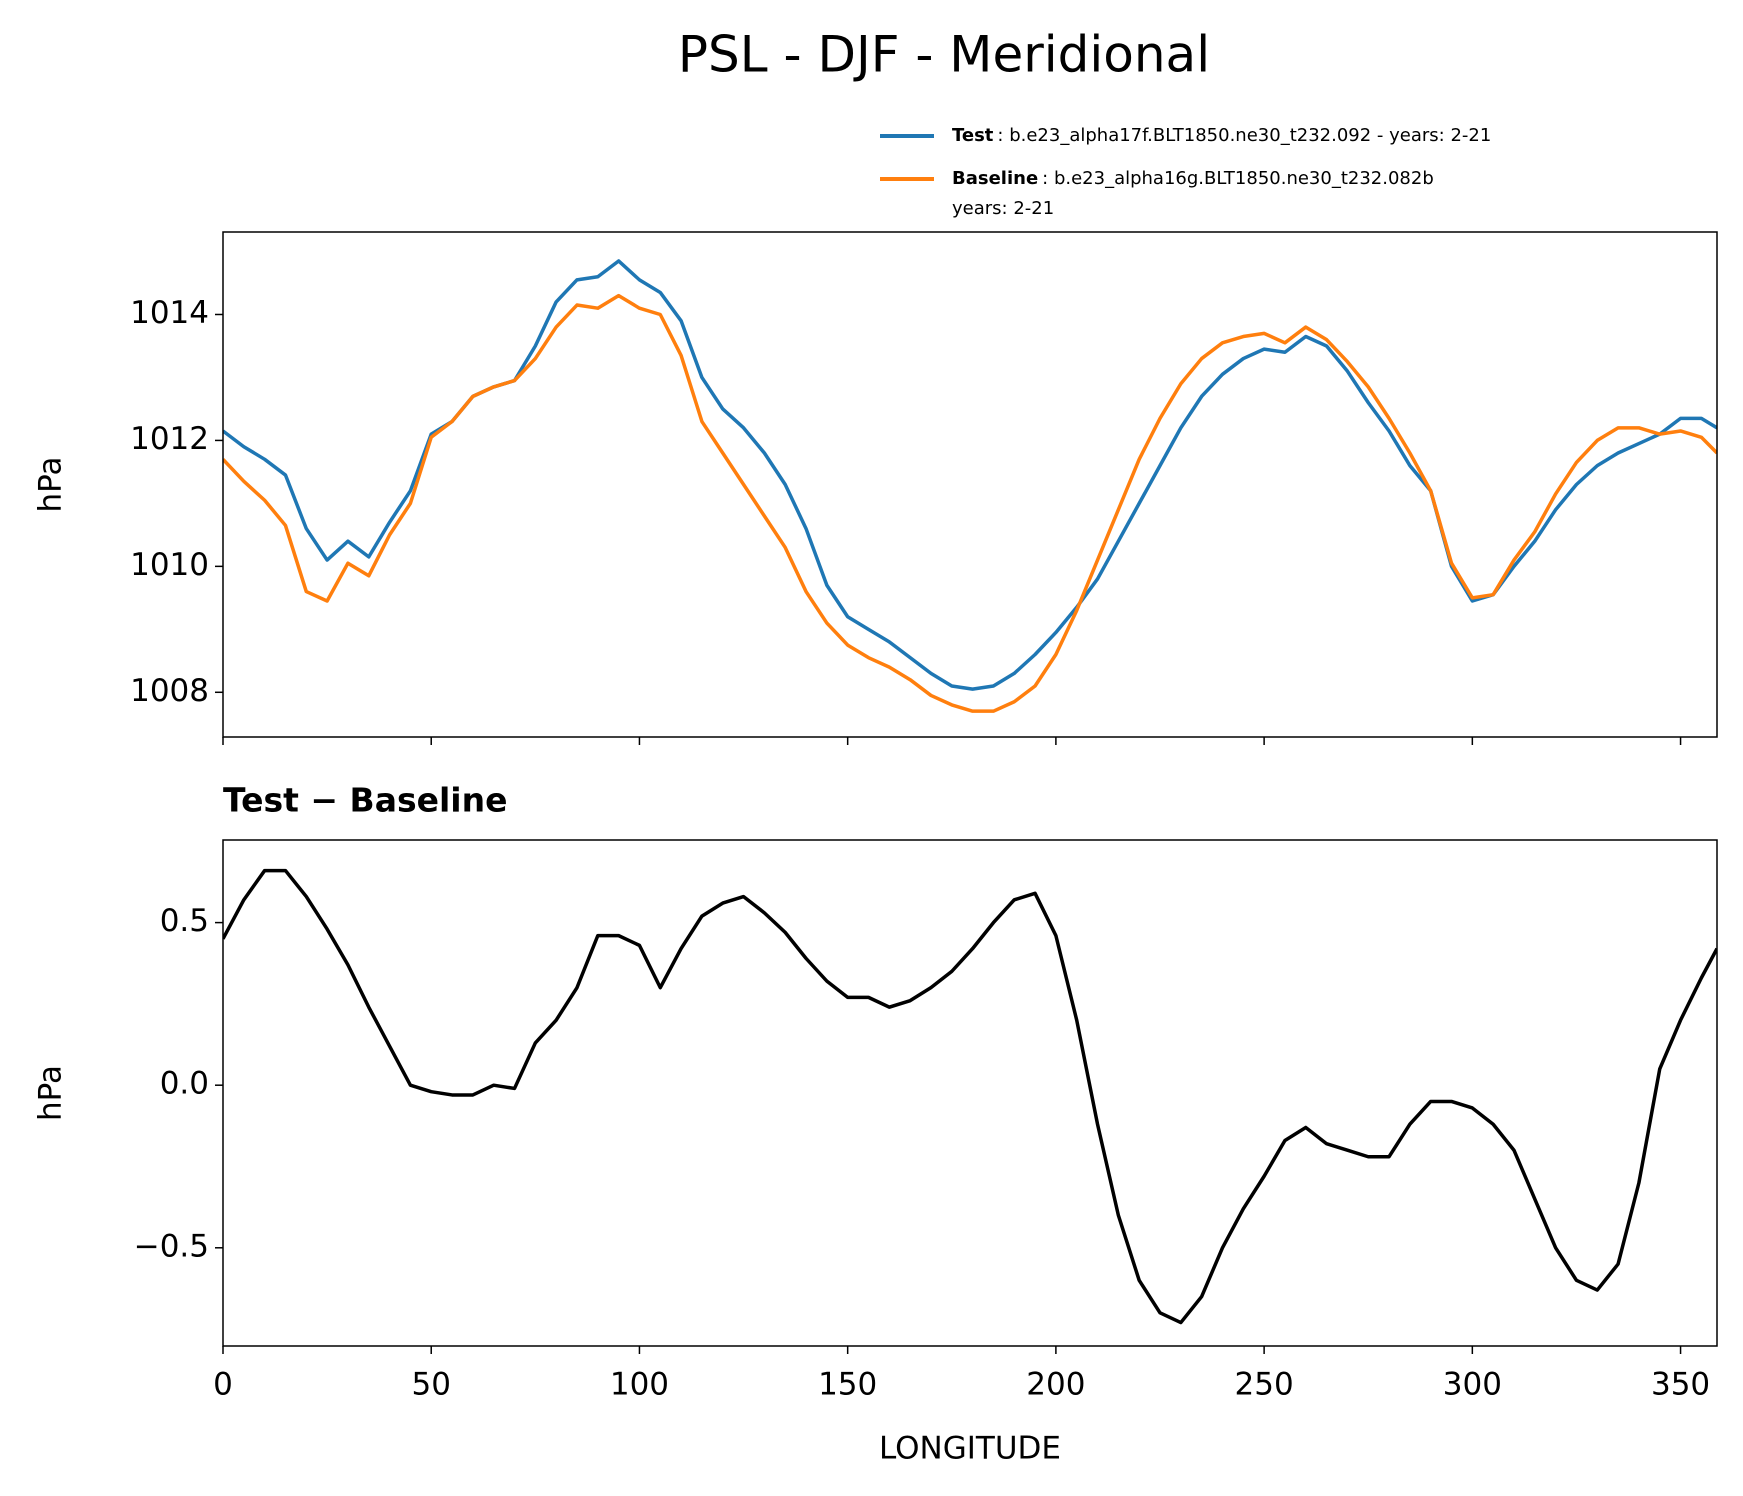 The image size is (1743, 1496). Describe the element at coordinates (223, 1385) in the screenshot. I see `x-tick-label: 0` at that location.